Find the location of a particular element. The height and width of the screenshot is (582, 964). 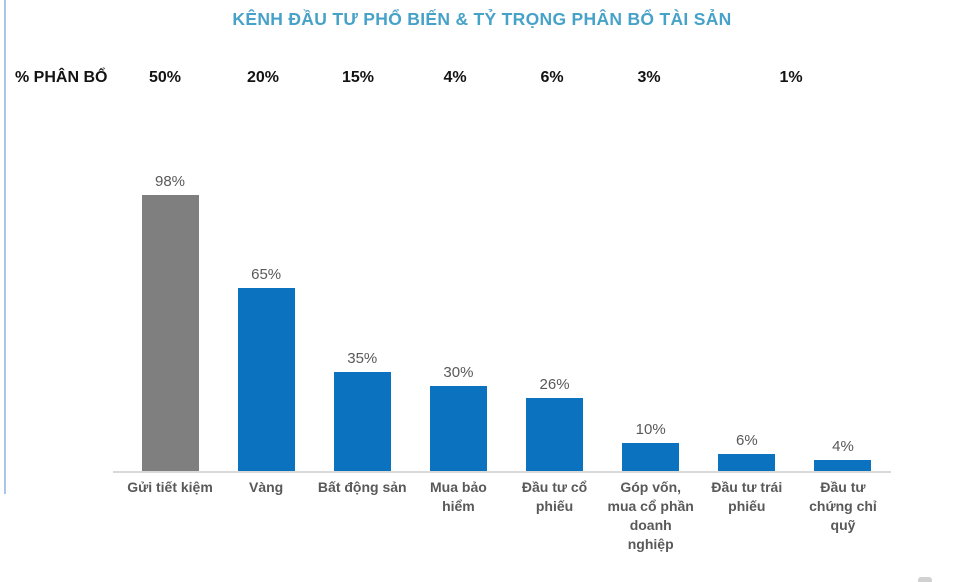

x-axis-baseline is located at coordinates (502, 472).